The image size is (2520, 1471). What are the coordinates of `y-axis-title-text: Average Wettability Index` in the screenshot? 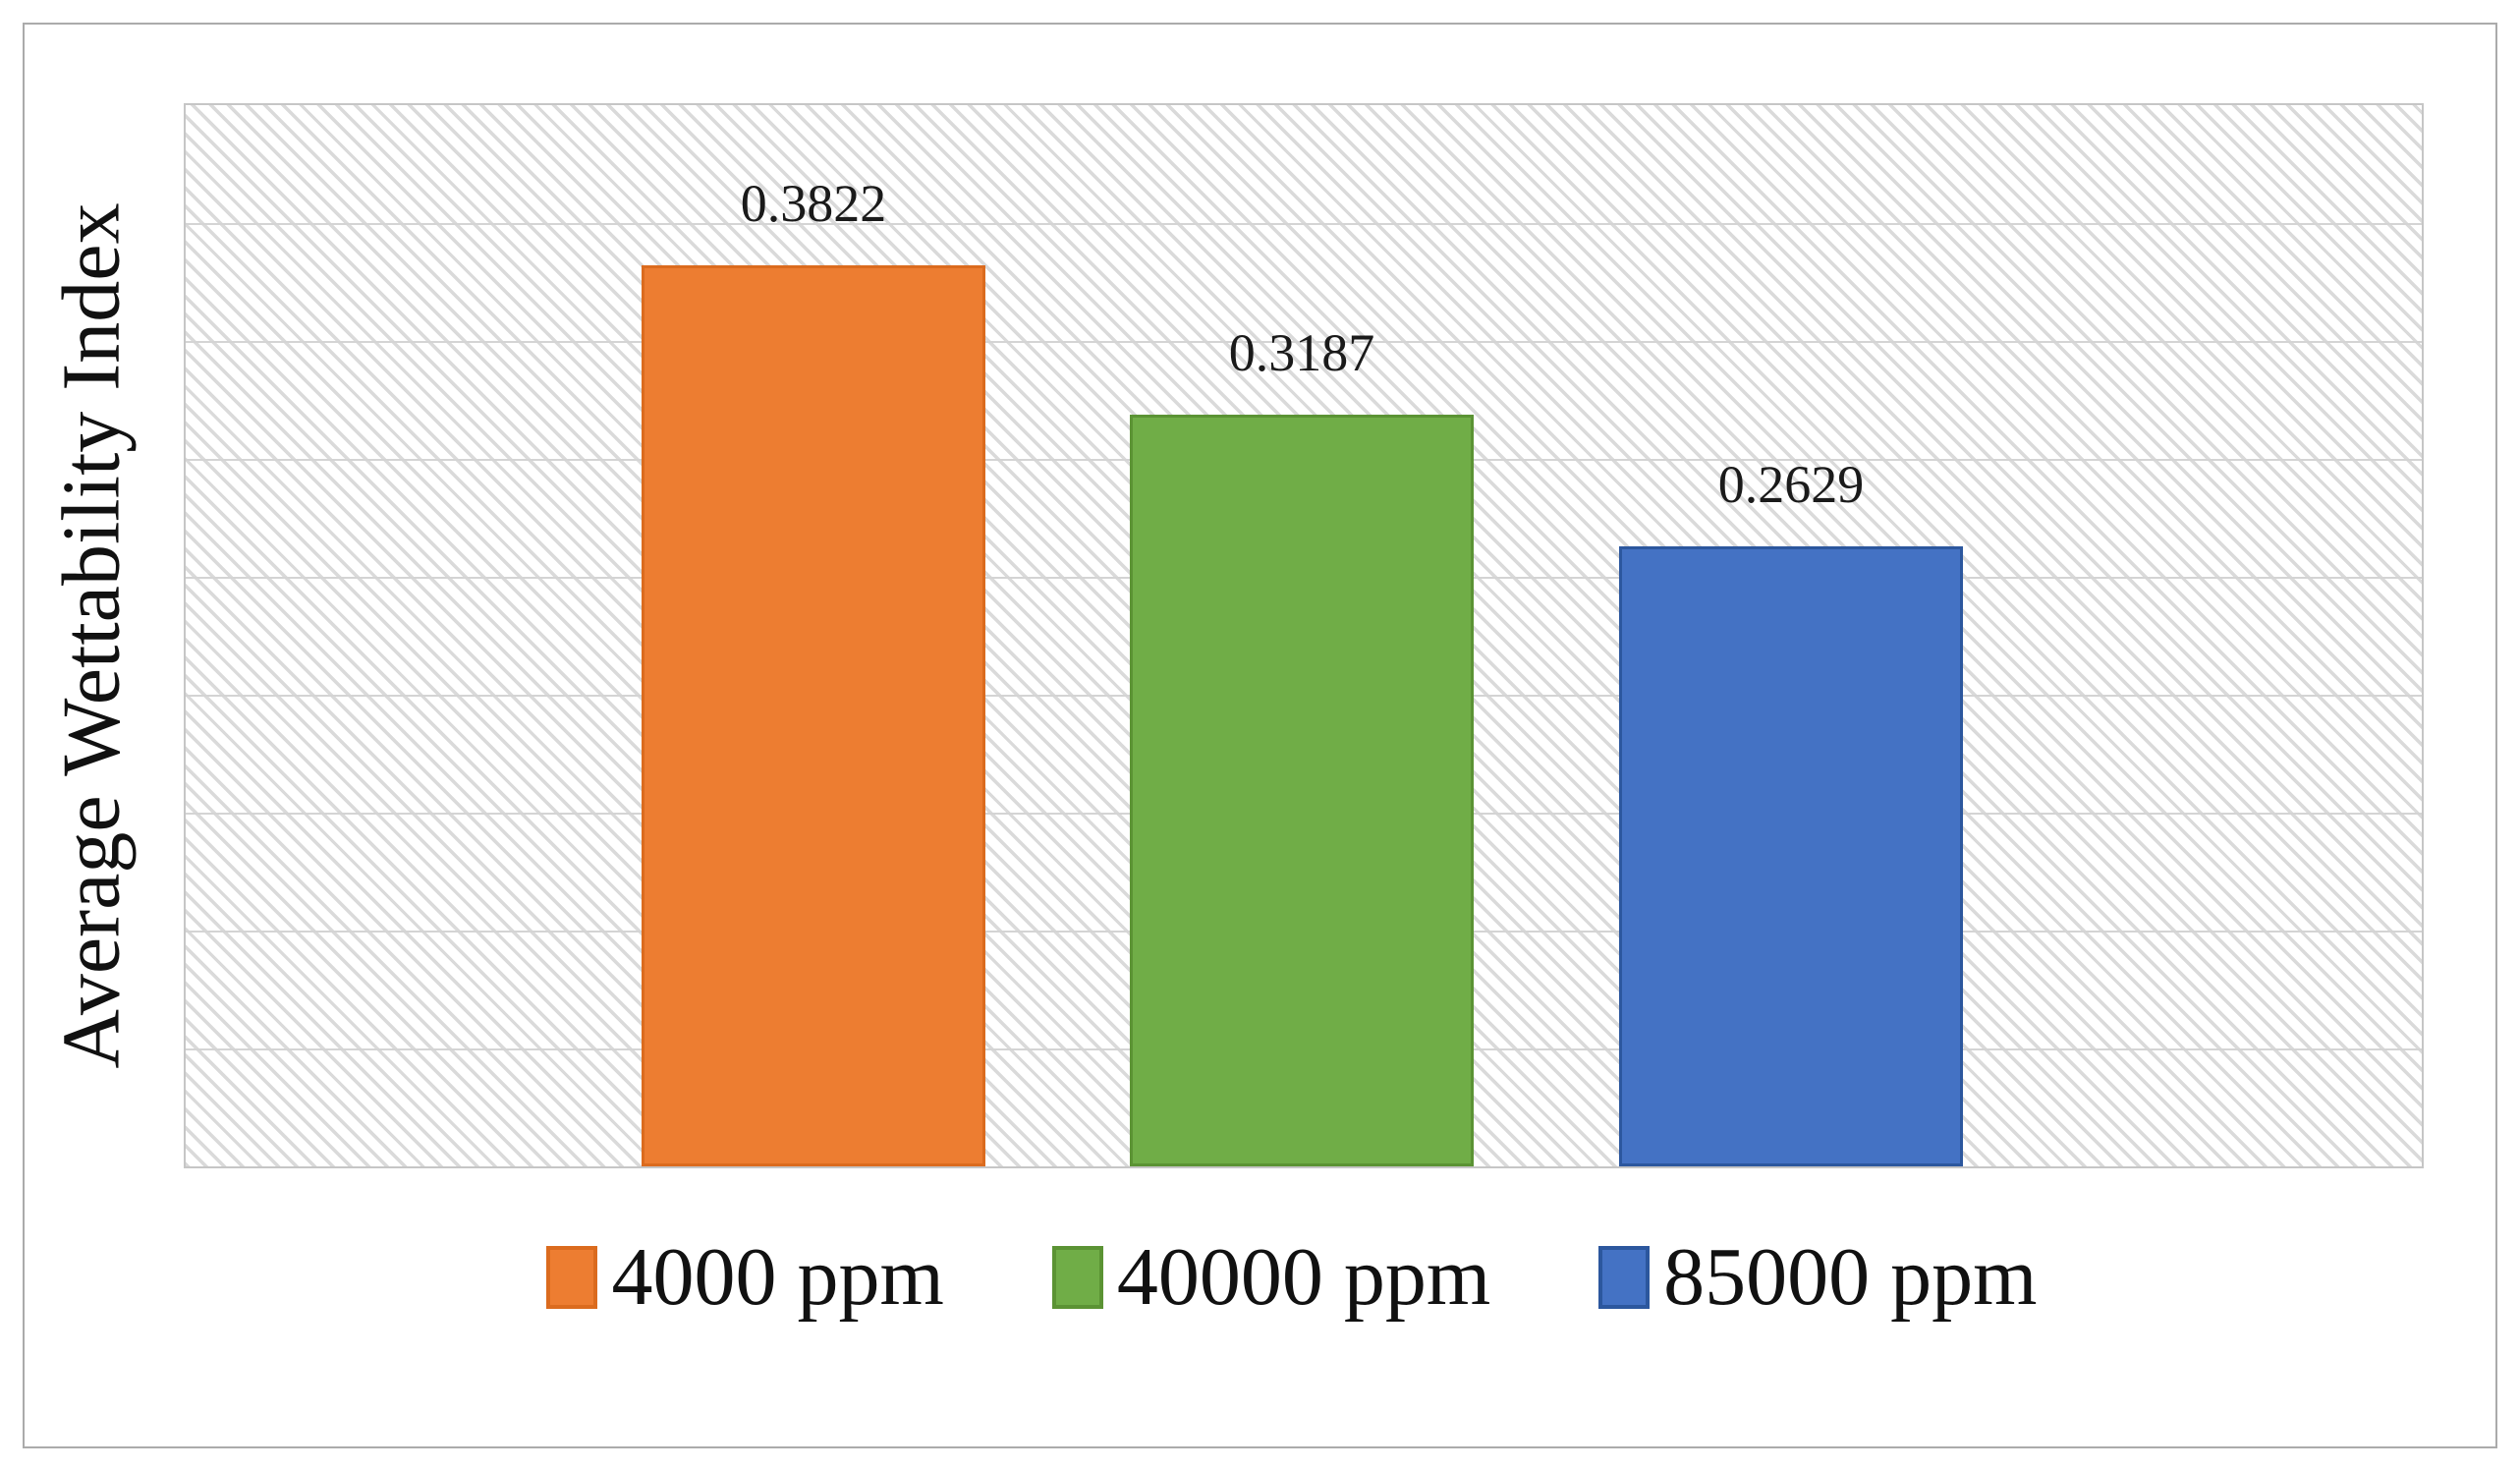 It's located at (92, 635).